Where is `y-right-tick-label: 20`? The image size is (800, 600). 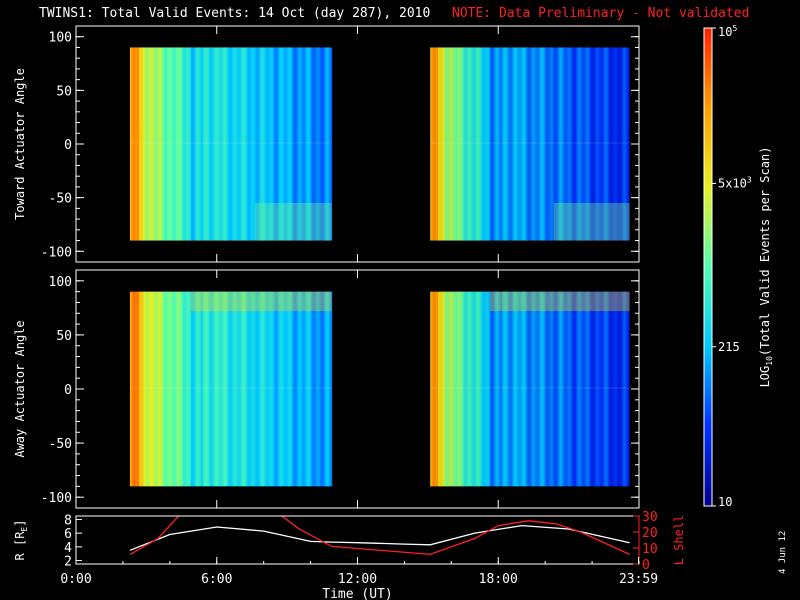 y-right-tick-label: 20 is located at coordinates (650, 533).